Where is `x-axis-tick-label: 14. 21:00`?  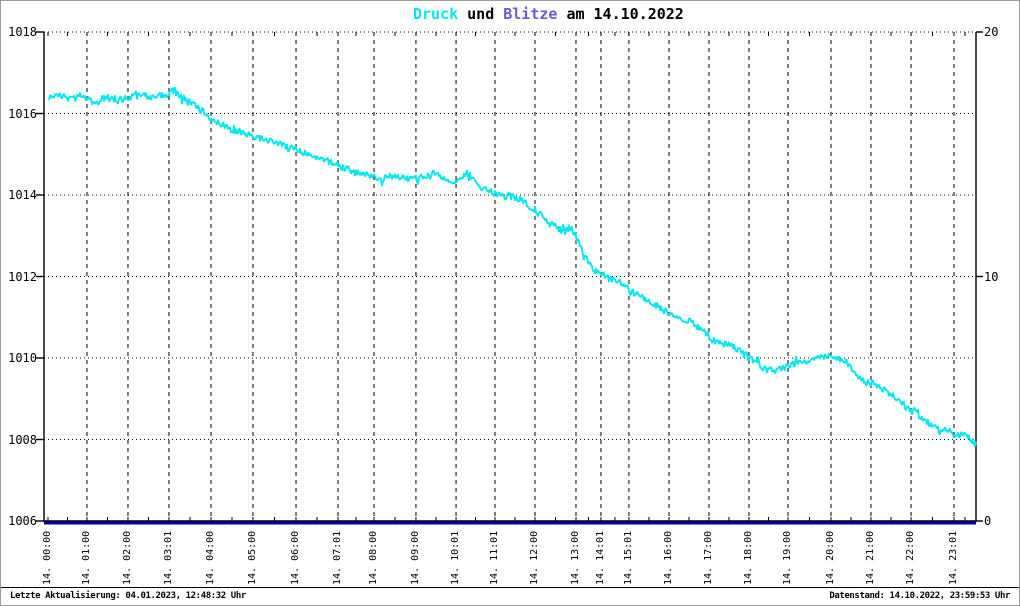
x-axis-tick-label: 14. 21:00 is located at coordinates (870, 557).